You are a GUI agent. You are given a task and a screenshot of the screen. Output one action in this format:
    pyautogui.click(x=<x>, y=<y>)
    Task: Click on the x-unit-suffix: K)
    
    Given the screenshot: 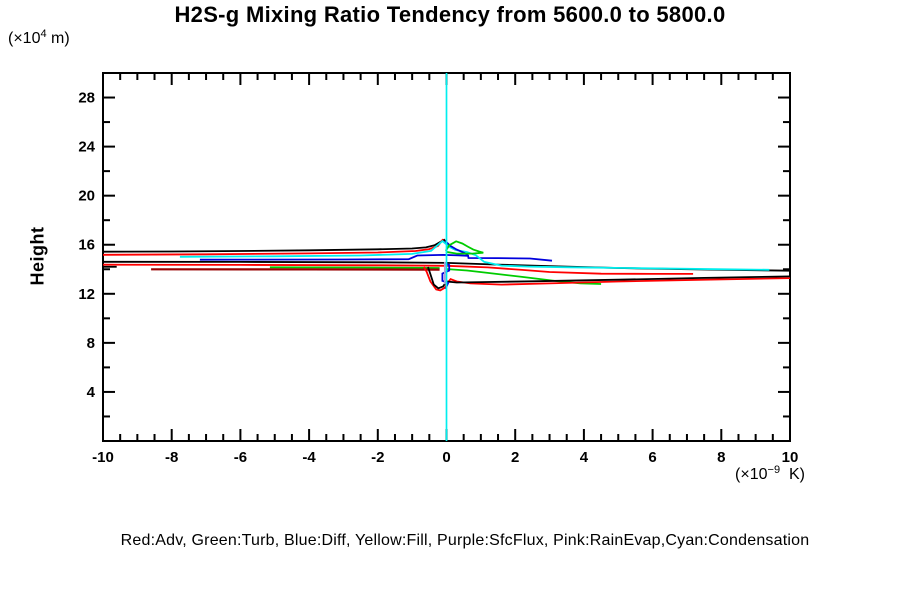 What is the action you would take?
    pyautogui.click(x=792, y=474)
    